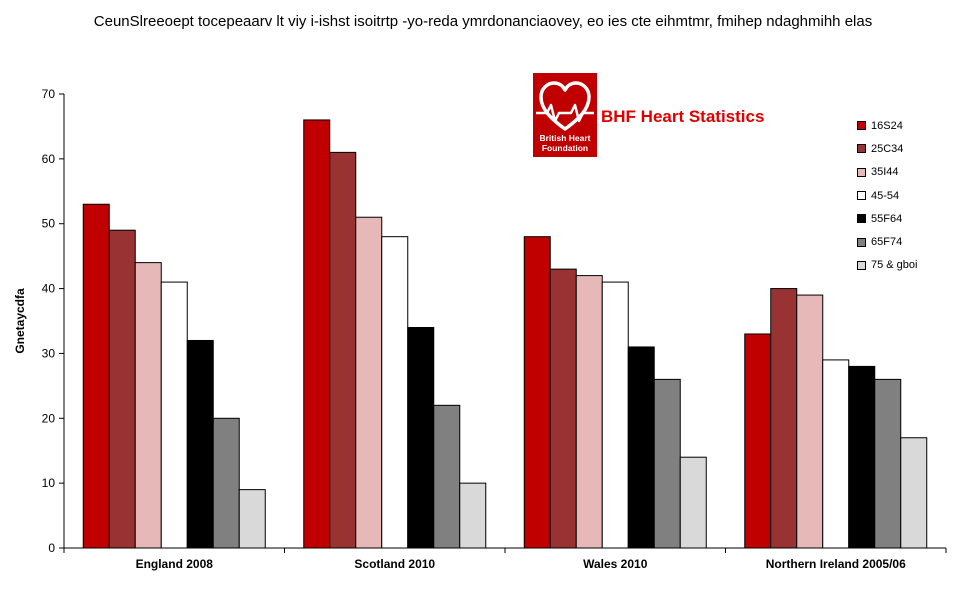 The image size is (966, 589). Describe the element at coordinates (175, 564) in the screenshot. I see `x-tick-label: England 2008` at that location.